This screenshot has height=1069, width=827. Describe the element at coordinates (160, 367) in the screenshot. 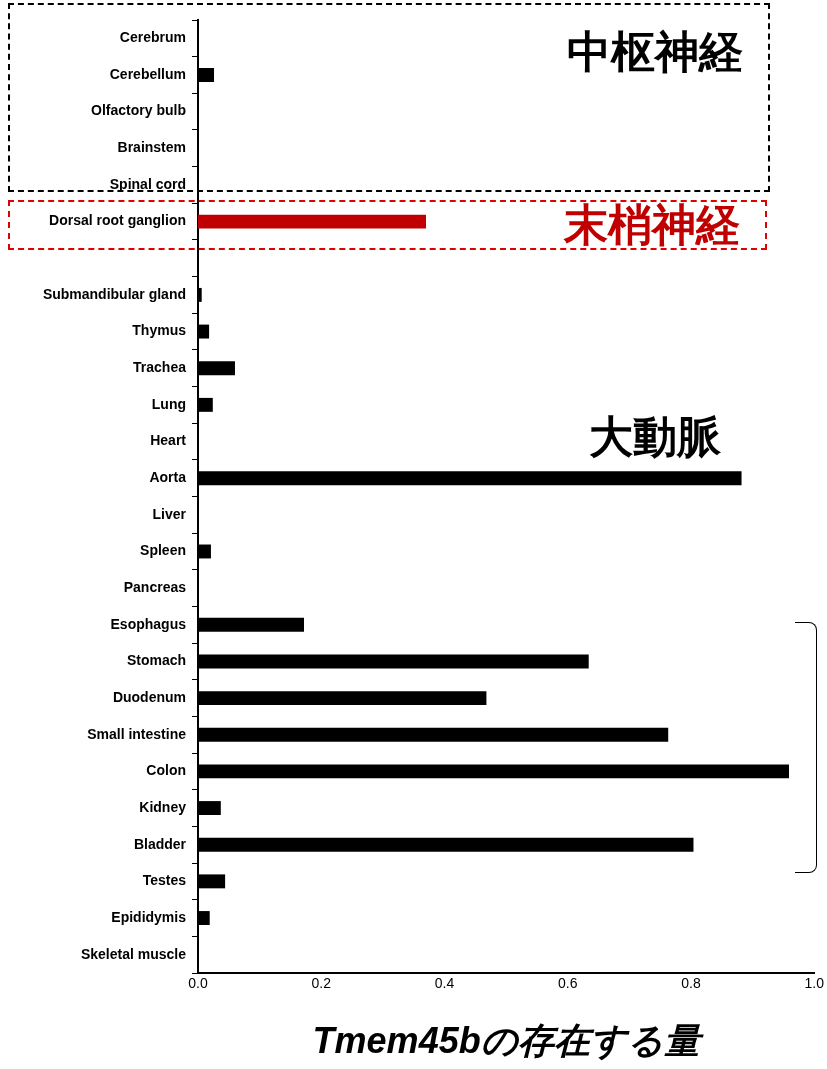

I see `y-tick-label: Trachea` at that location.